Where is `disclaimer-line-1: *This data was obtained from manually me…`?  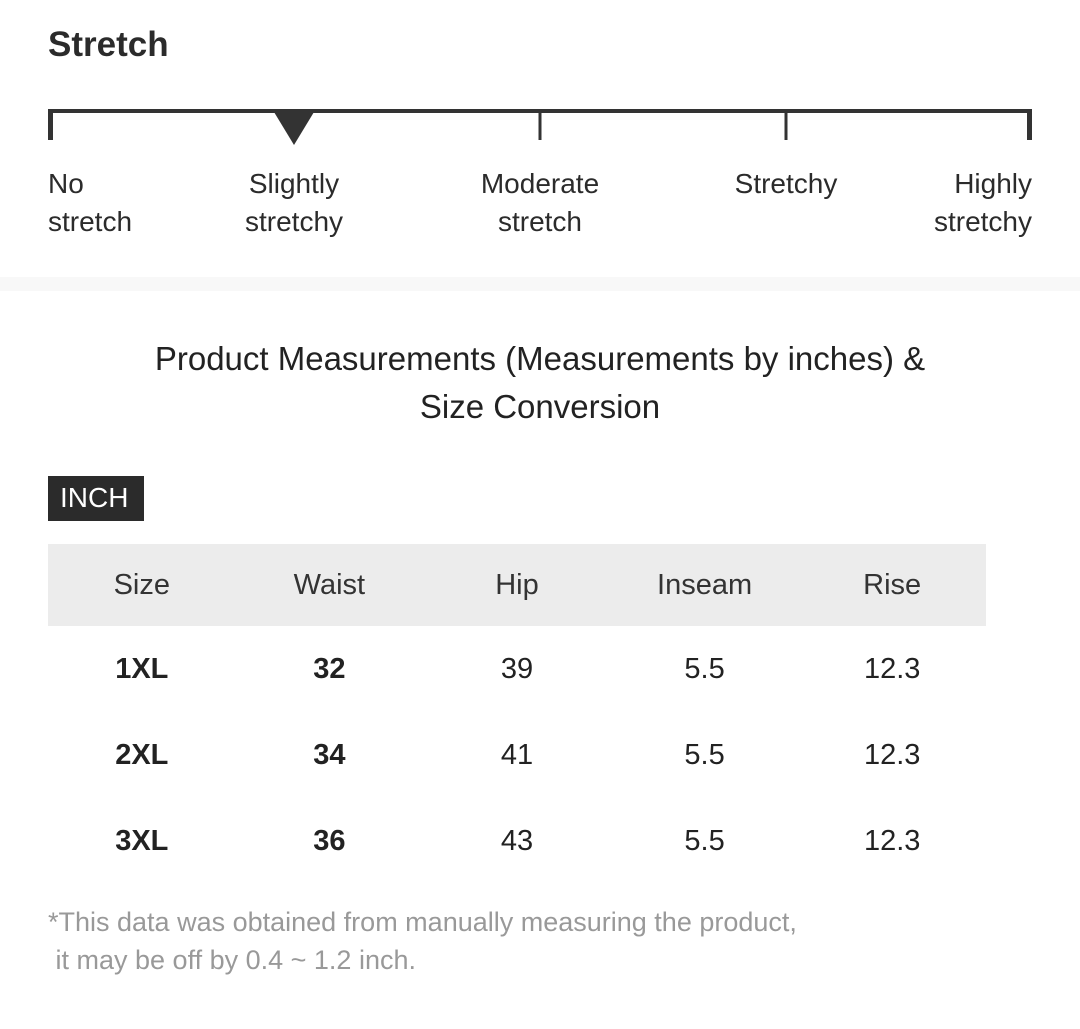
disclaimer-line-1: *This data was obtained from manually me… is located at coordinates (422, 922).